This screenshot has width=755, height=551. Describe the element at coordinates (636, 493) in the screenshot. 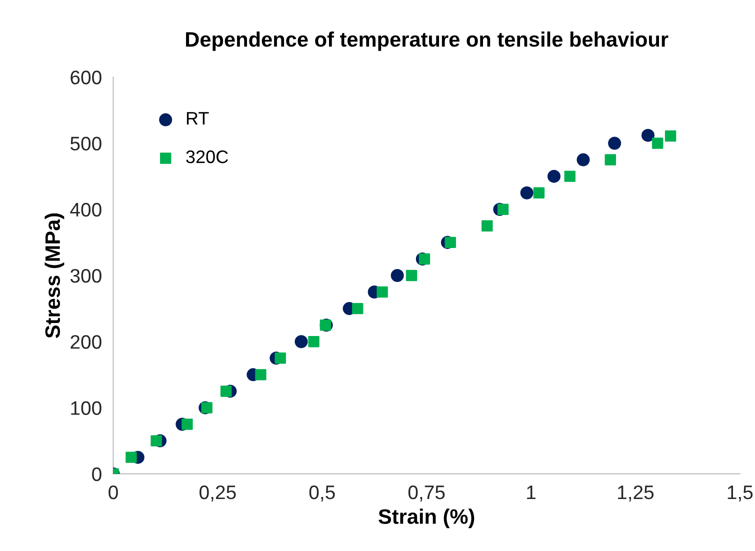

I see `x-tick-label: 1,25` at that location.